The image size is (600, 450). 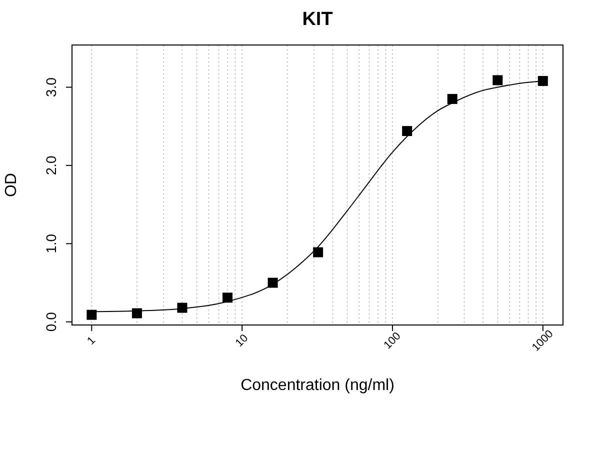 What do you see at coordinates (318, 19) in the screenshot?
I see `chart-title: KIT` at bounding box center [318, 19].